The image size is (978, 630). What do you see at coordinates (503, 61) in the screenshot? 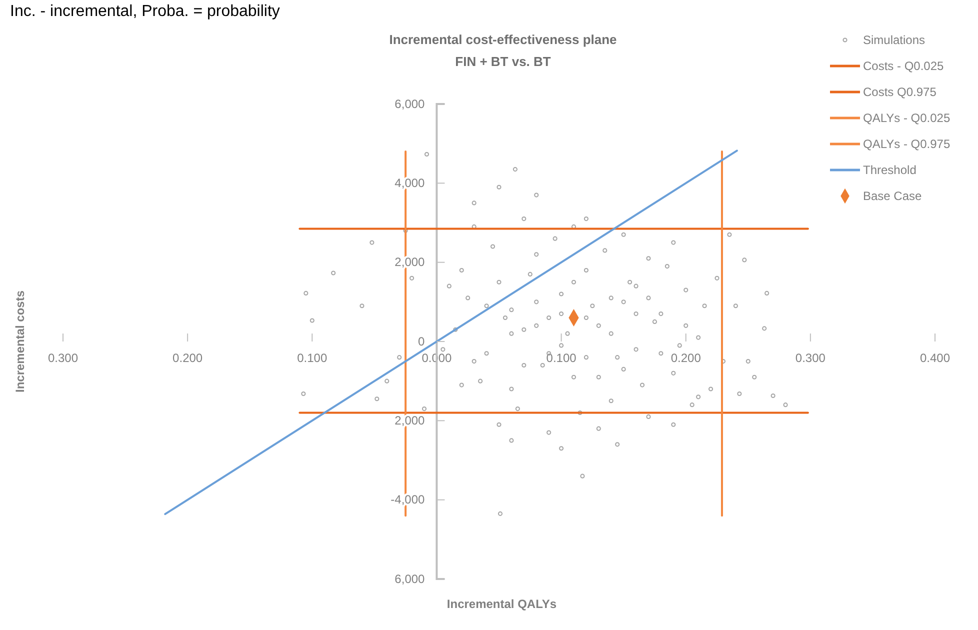
I see `chart-subtitle: FIN + BT vs. BT` at bounding box center [503, 61].